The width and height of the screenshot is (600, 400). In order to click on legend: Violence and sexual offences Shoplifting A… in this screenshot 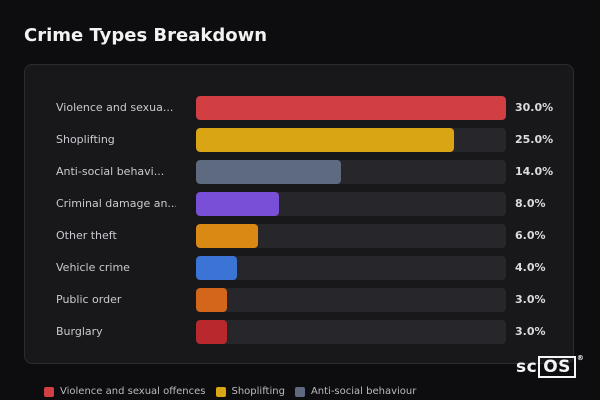, I will do `click(230, 391)`.